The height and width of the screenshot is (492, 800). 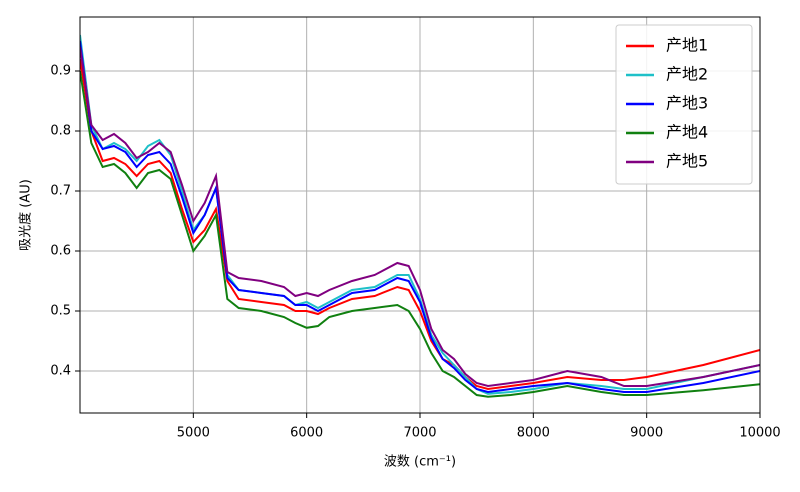 I want to click on x-tick-label: 8000, so click(x=533, y=433).